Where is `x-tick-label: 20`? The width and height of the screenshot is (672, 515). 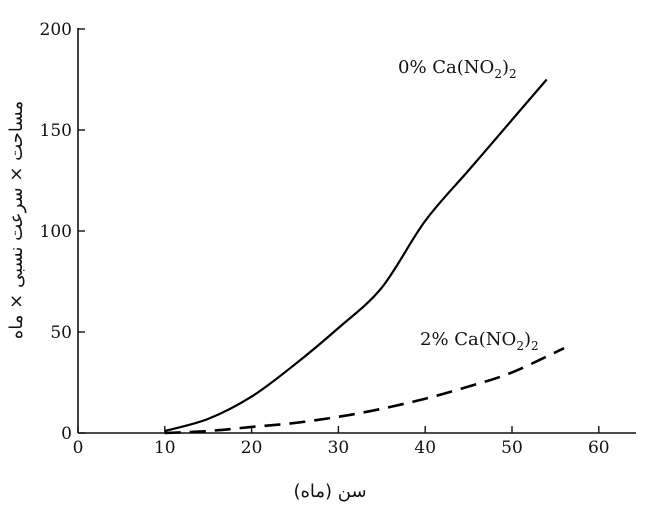 x-tick-label: 20 is located at coordinates (252, 448).